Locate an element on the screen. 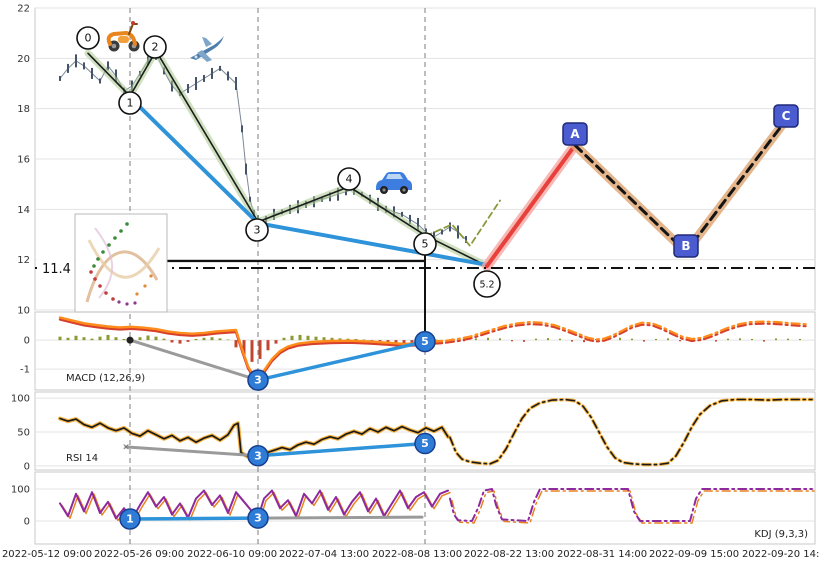 Image resolution: width=820 pixels, height=568 pixels. x-tick-label: 2022-07-04 13:00 is located at coordinates (324, 554).